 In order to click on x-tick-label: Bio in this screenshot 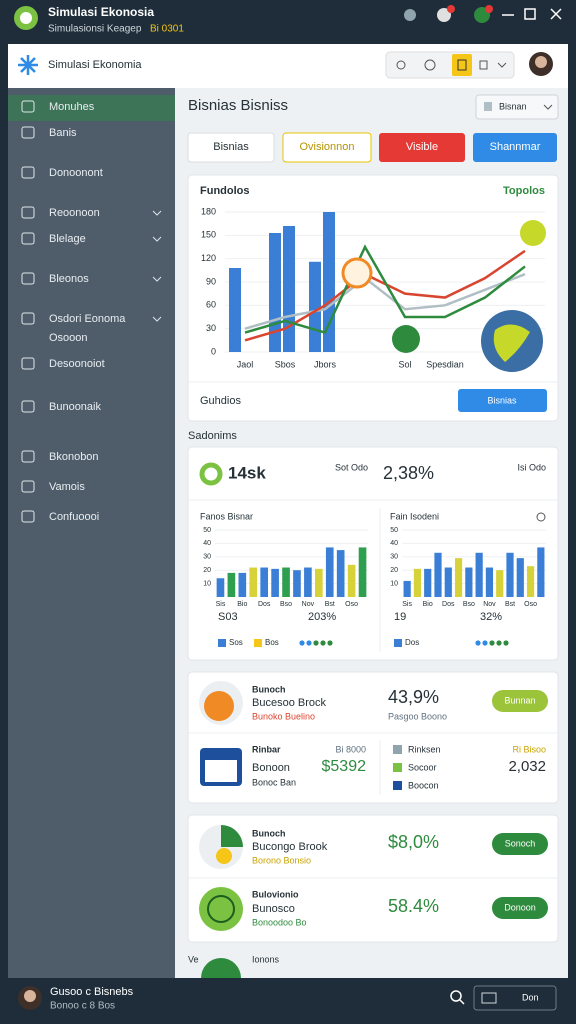, I will do `click(242, 604)`.